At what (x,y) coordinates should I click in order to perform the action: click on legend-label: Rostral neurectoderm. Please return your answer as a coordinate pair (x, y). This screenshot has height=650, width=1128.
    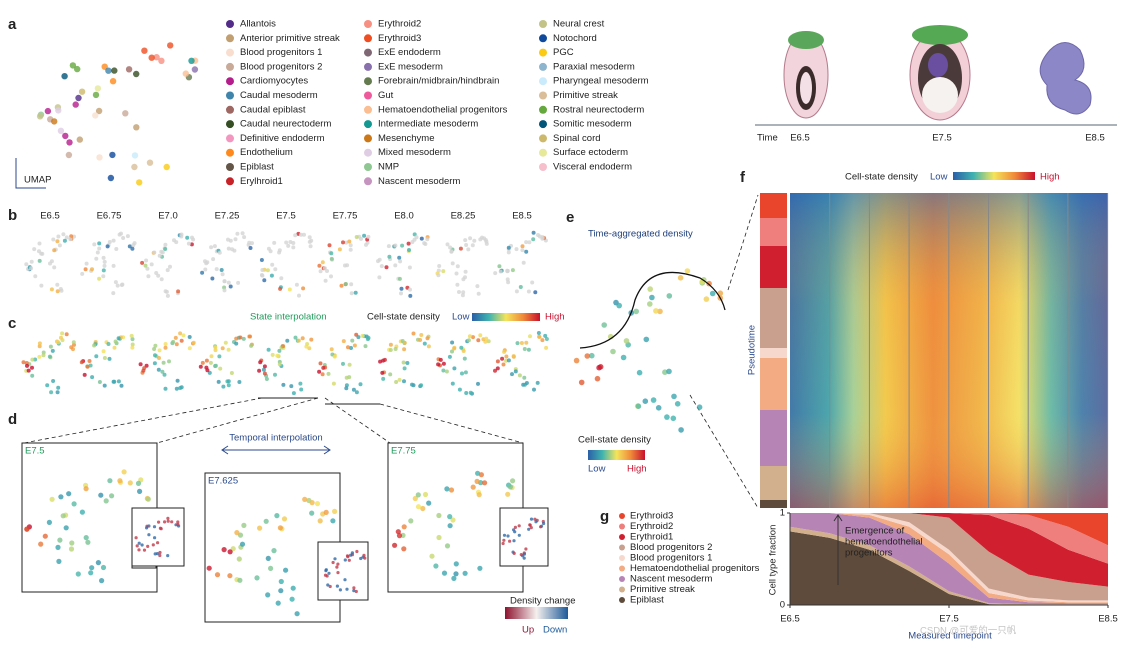
    Looking at the image, I should click on (598, 109).